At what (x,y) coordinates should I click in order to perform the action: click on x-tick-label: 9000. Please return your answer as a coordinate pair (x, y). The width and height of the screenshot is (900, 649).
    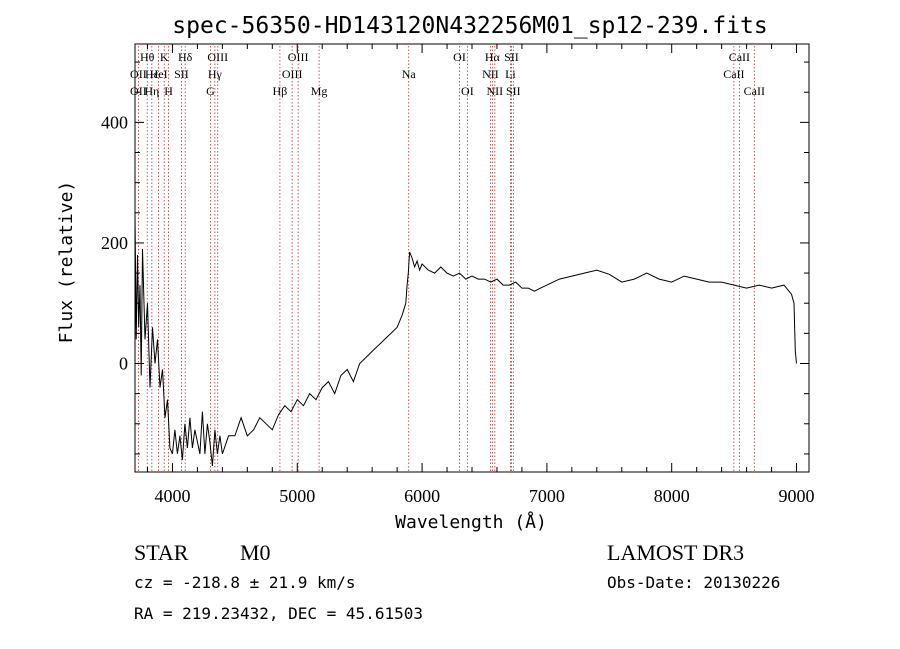
    Looking at the image, I should click on (797, 496).